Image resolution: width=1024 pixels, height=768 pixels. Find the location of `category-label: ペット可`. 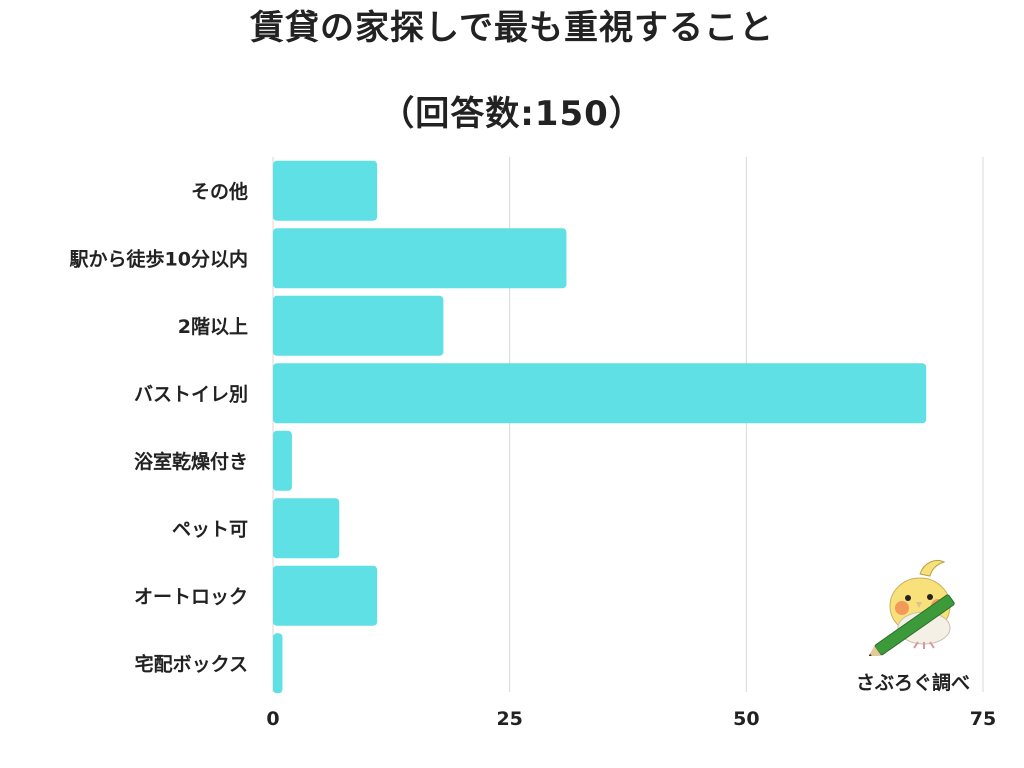

category-label: ペット可 is located at coordinates (210, 529).